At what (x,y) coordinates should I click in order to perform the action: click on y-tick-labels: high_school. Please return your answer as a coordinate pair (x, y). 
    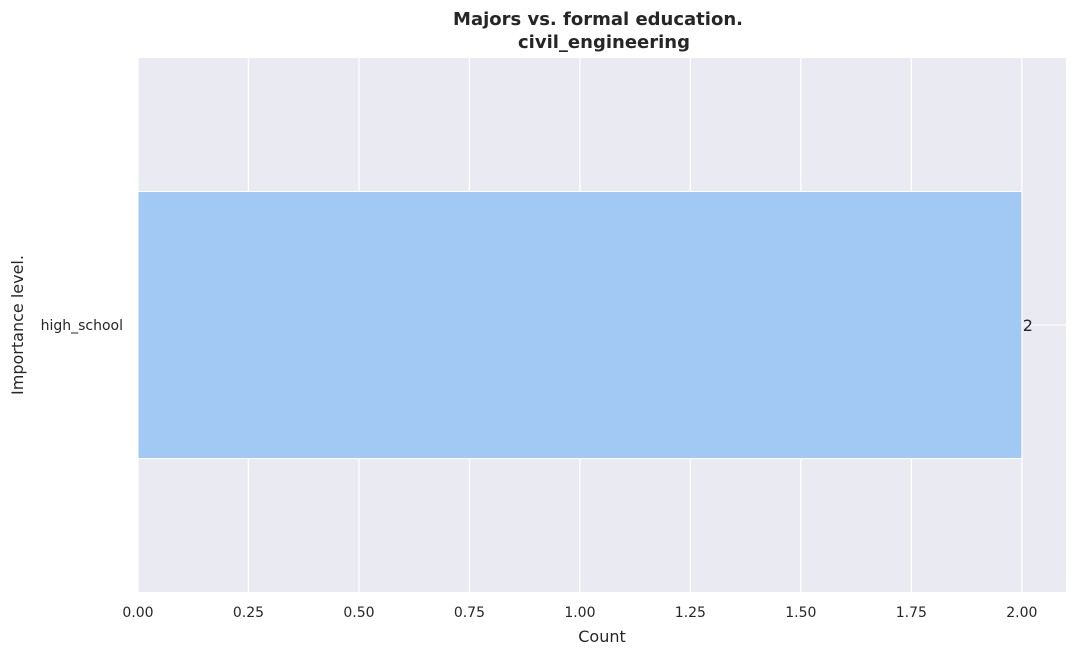
    Looking at the image, I should click on (82, 326).